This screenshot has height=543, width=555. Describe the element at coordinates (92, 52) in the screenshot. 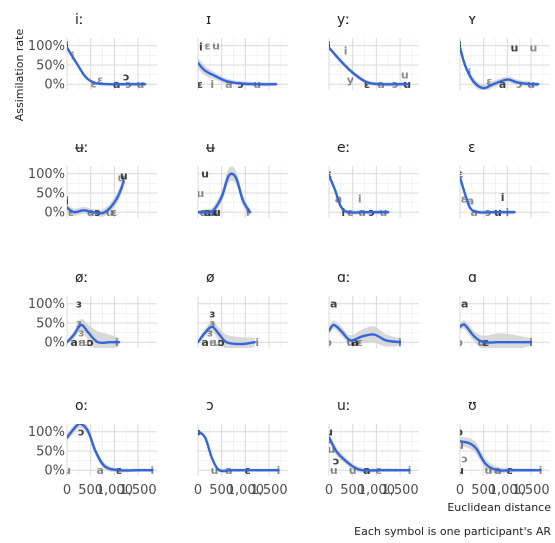

I see `panel-0: iː0%50%100% iiɛ a ɔ uɔɛ` at that location.